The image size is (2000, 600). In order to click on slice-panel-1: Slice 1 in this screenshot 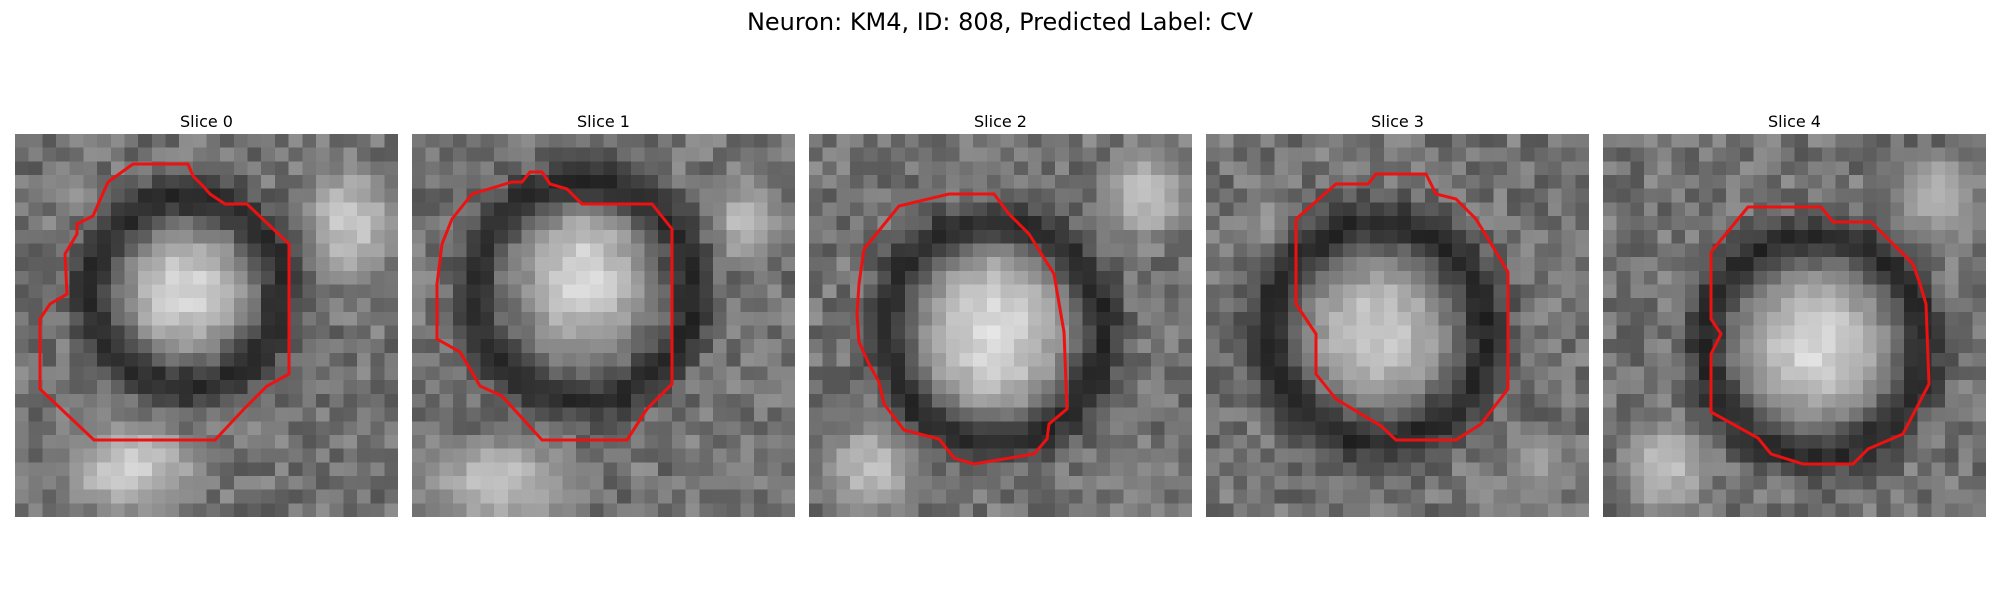, I will do `click(603, 313)`.